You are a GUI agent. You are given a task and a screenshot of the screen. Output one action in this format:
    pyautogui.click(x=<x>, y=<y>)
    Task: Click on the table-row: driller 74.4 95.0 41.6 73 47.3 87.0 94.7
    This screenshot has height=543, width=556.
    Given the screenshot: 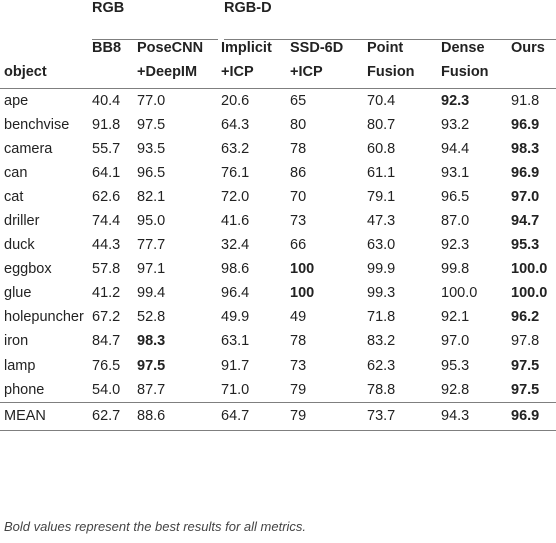 What is the action you would take?
    pyautogui.click(x=278, y=221)
    